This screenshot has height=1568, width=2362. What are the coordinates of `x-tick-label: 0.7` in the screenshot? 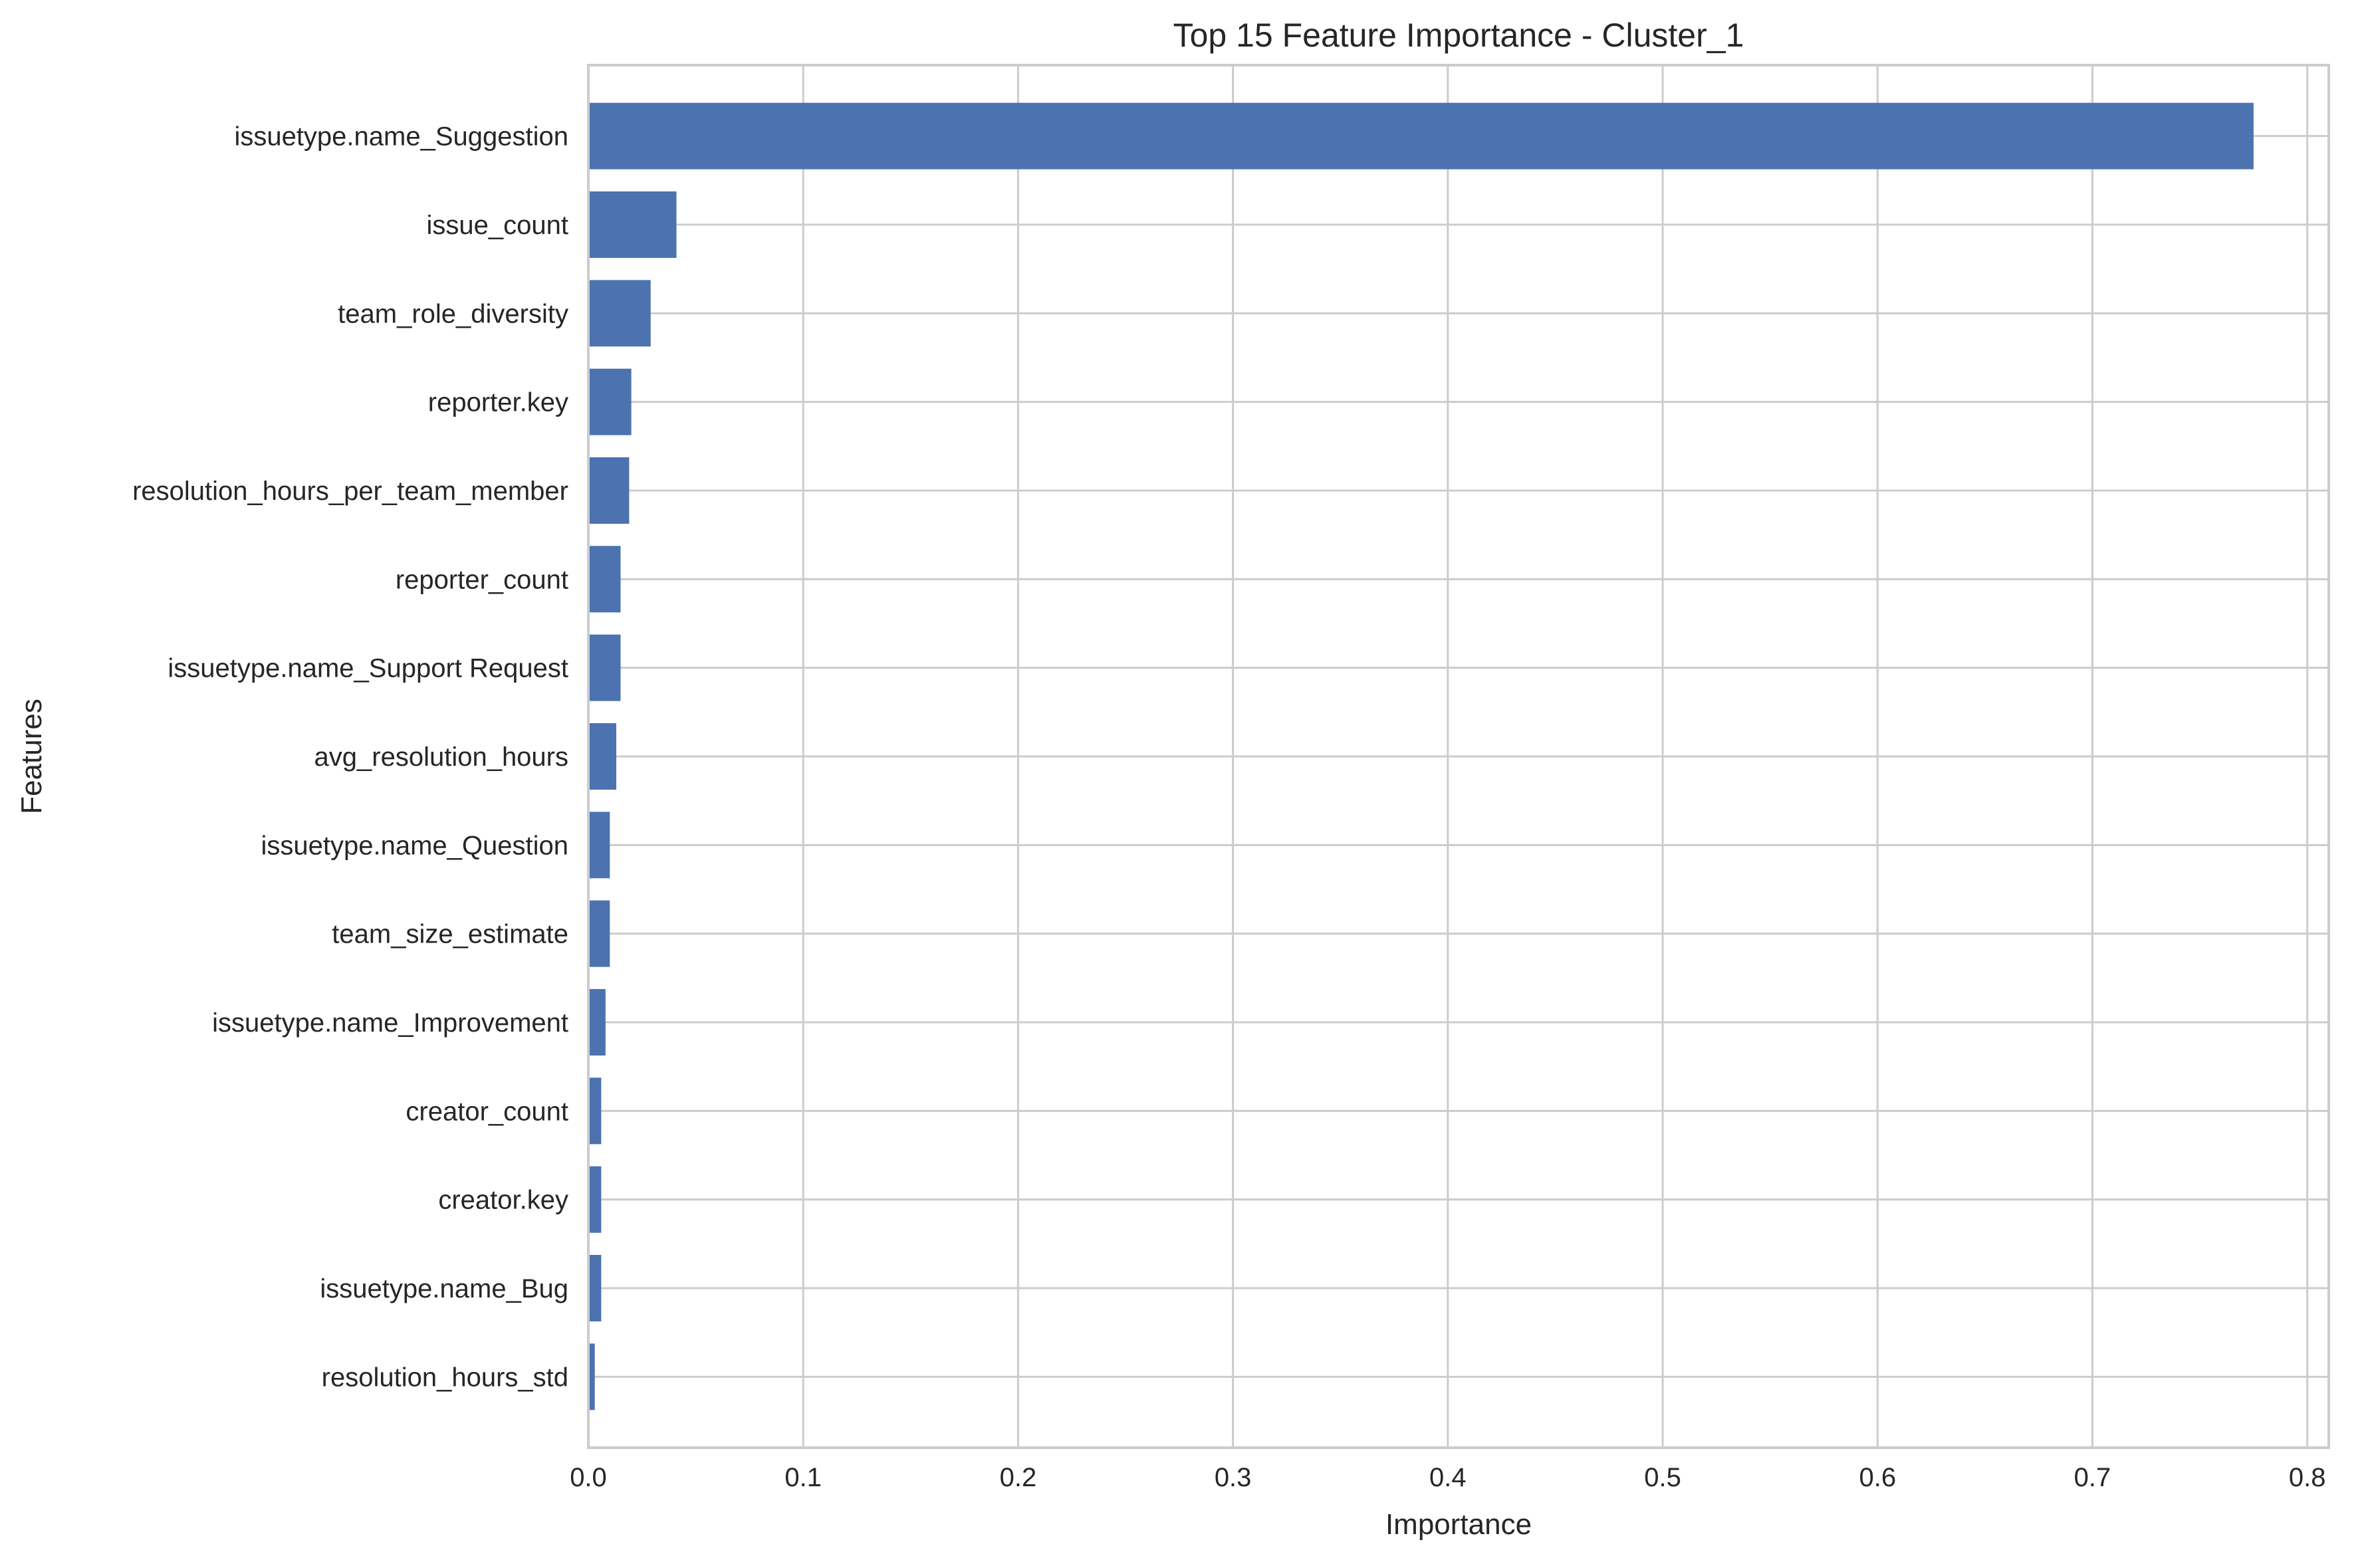 It's located at (2092, 1477).